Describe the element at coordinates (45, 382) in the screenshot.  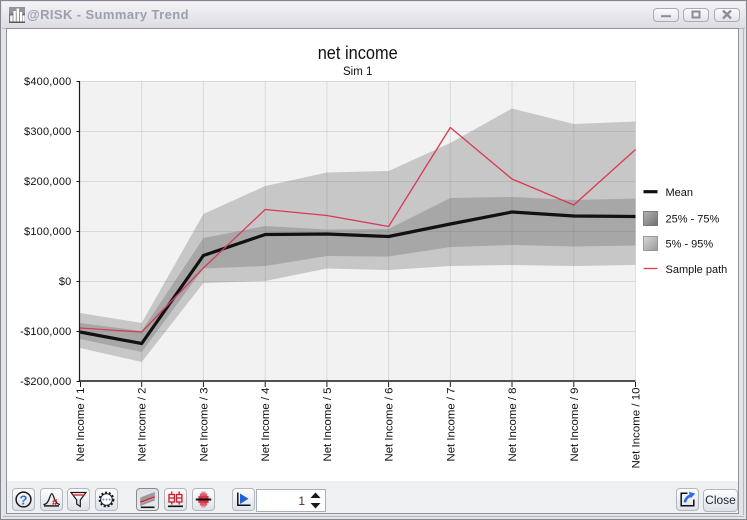
I see `svg-text: -$200,000` at that location.